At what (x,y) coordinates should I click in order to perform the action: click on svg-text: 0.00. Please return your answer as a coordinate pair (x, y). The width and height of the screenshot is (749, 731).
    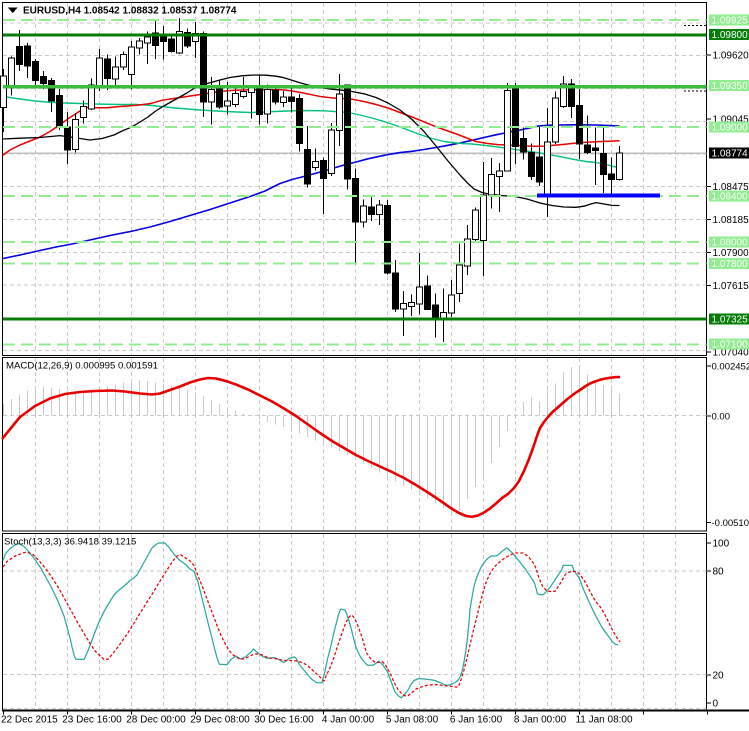
    Looking at the image, I should click on (721, 416).